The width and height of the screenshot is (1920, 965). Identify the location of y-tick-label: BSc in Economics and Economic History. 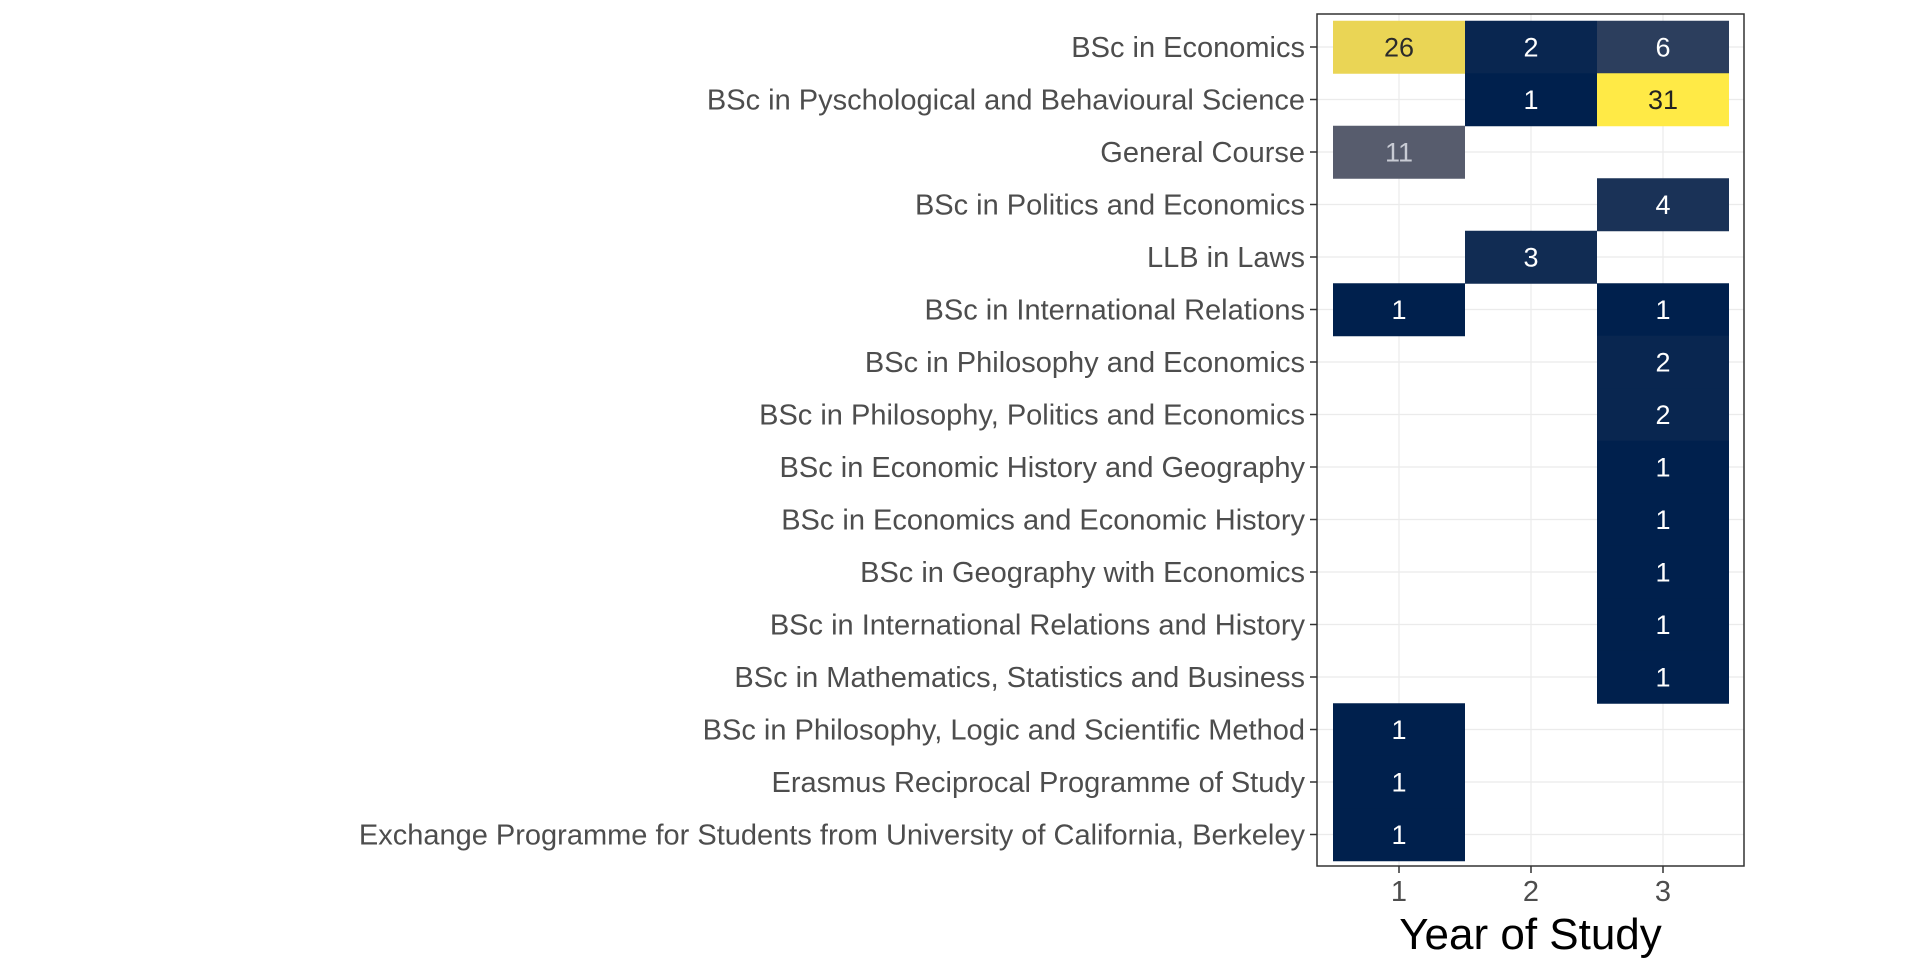
(1043, 521).